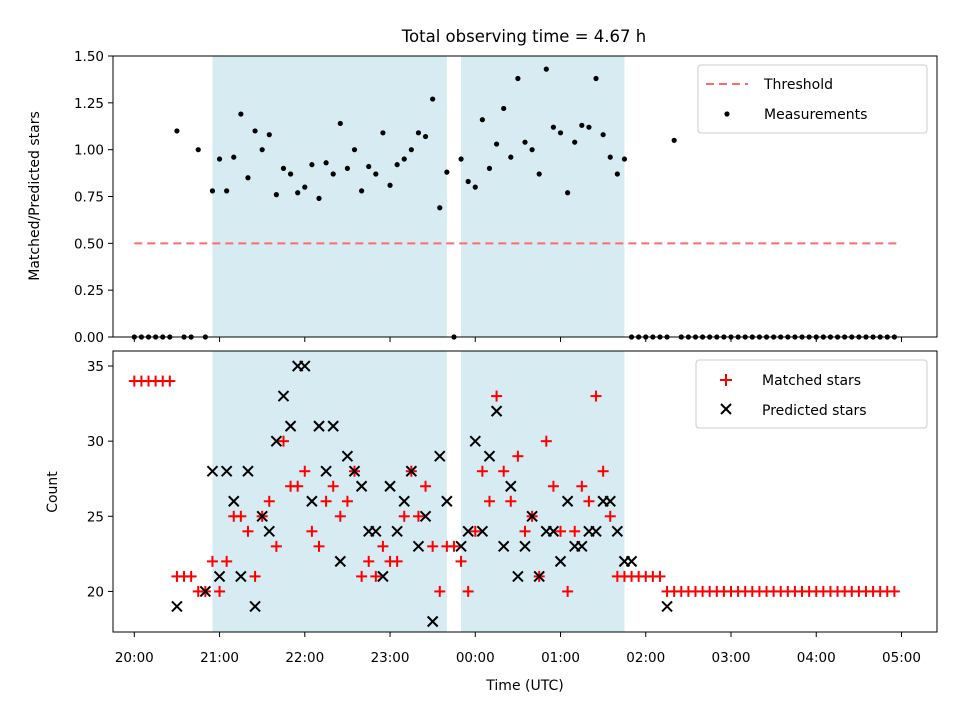  I want to click on x-tick-label: 05:00, so click(901, 658).